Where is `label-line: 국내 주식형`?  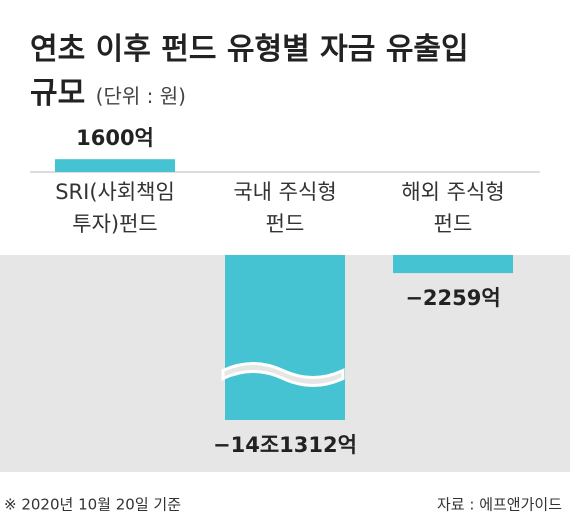
label-line: 국내 주식형 is located at coordinates (284, 192).